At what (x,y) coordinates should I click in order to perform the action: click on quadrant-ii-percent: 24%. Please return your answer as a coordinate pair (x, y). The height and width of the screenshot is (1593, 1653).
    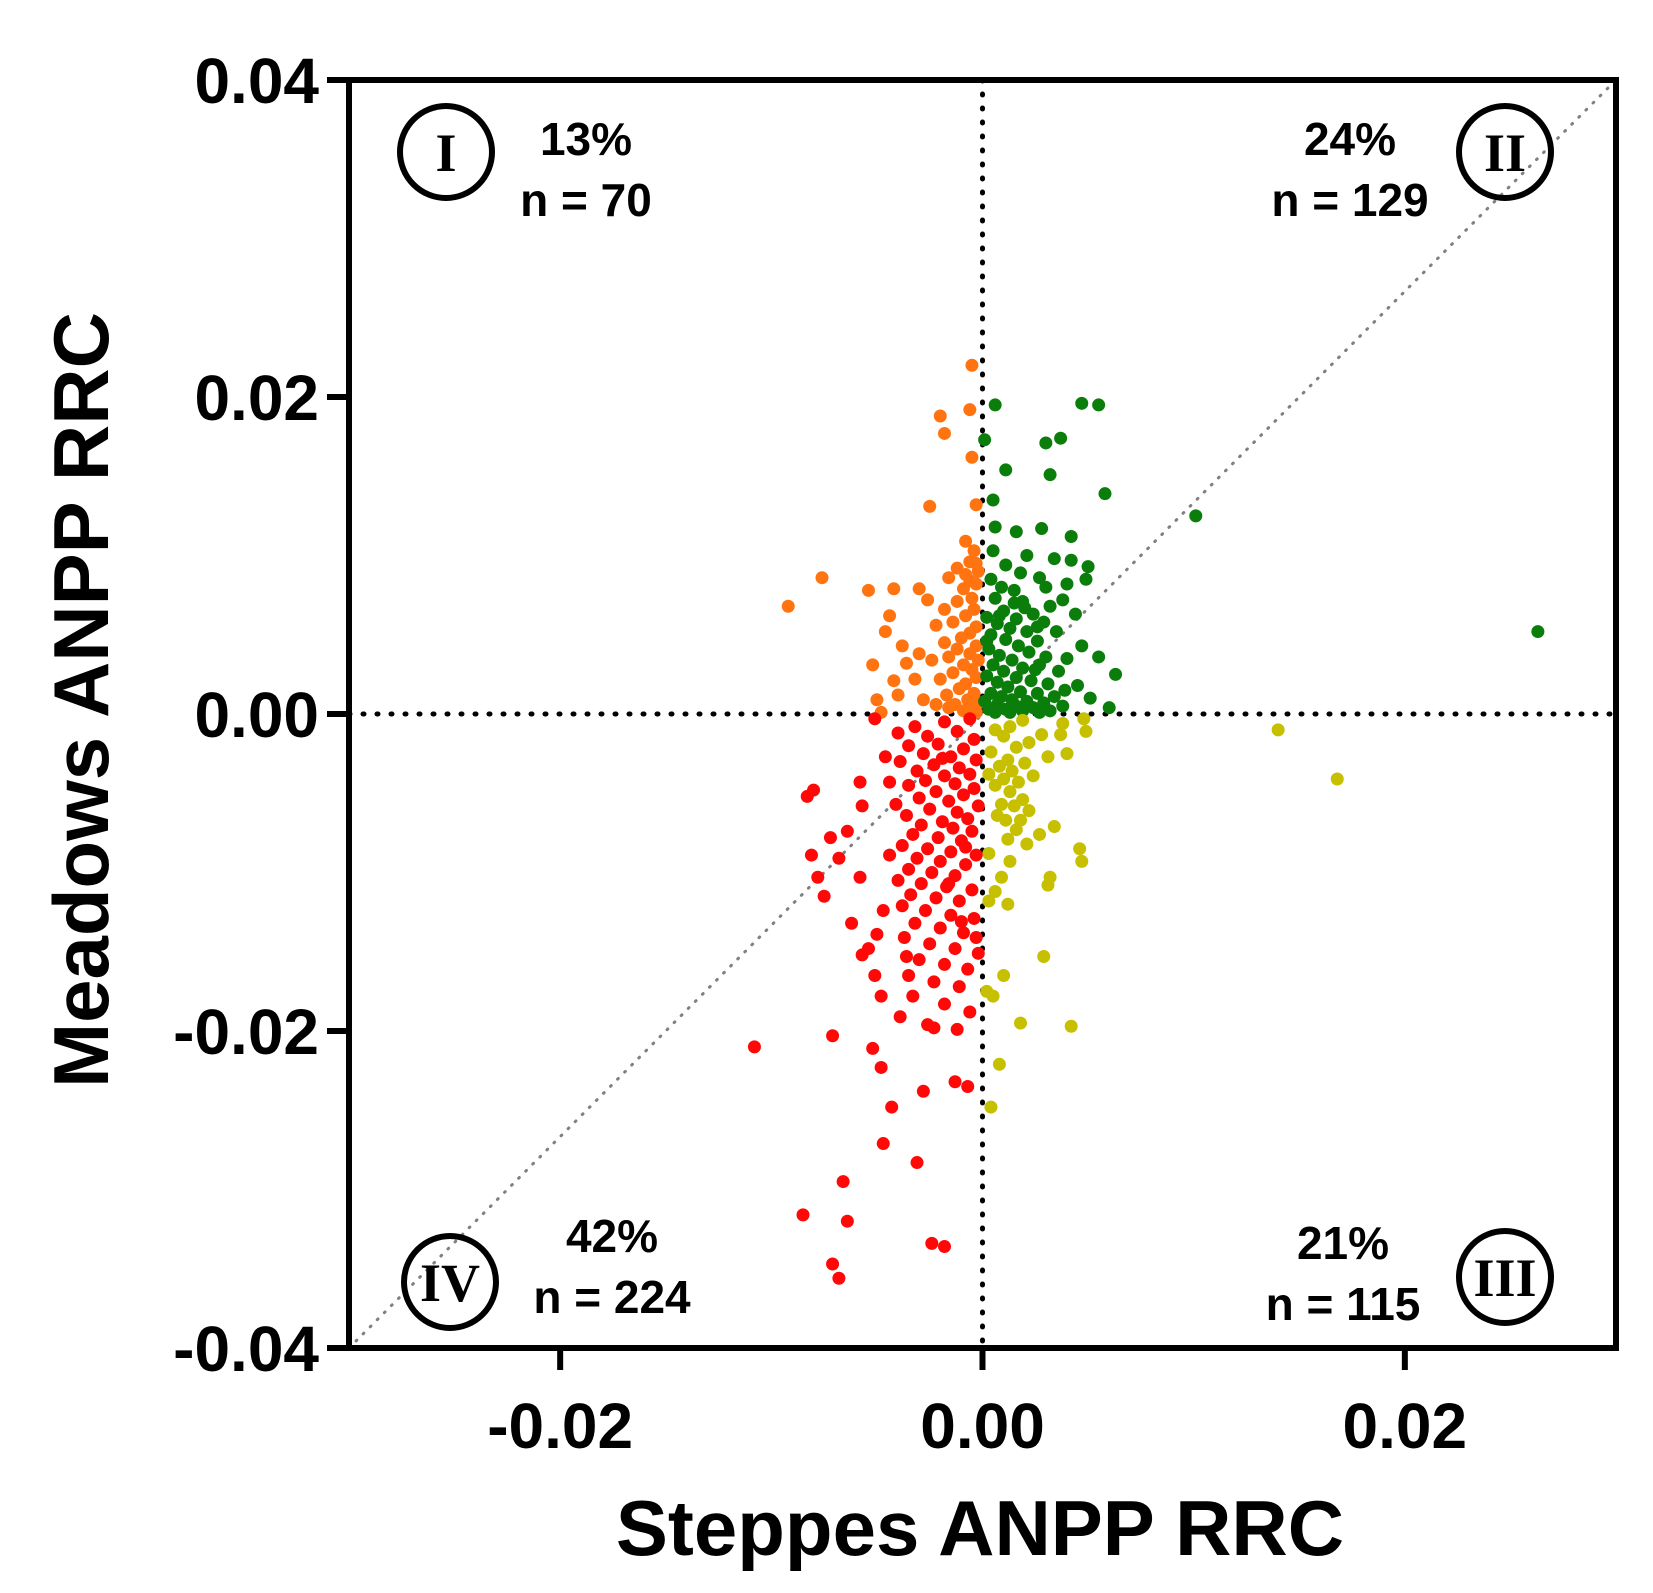
    Looking at the image, I should click on (1350, 139).